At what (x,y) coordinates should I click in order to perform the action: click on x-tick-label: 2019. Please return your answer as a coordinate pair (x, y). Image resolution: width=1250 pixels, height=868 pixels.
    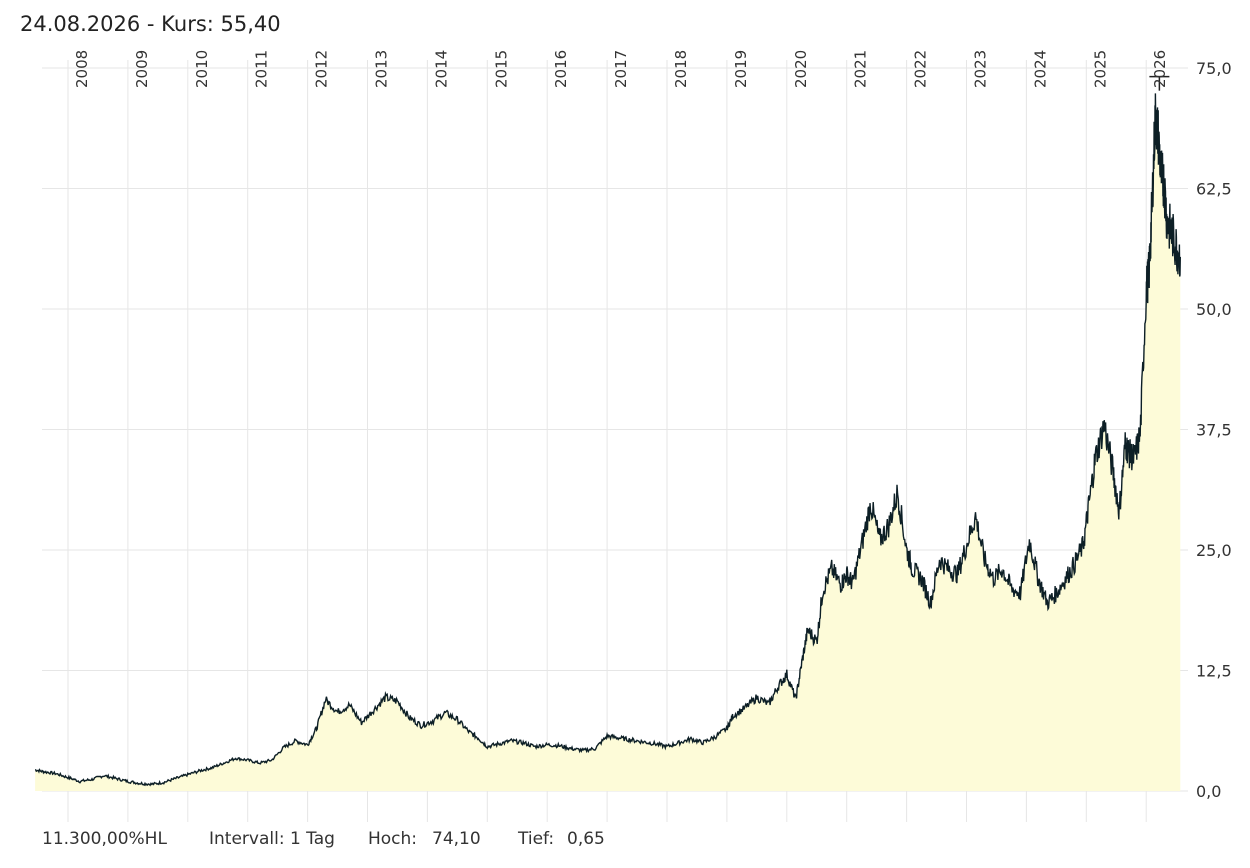
    Looking at the image, I should click on (741, 69).